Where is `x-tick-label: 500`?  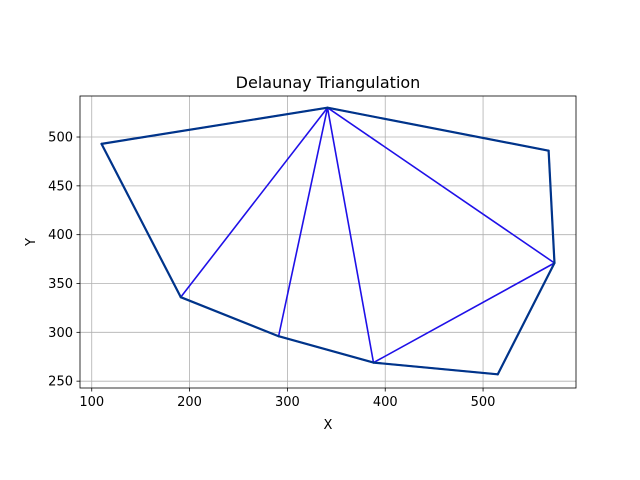
x-tick-label: 500 is located at coordinates (483, 402).